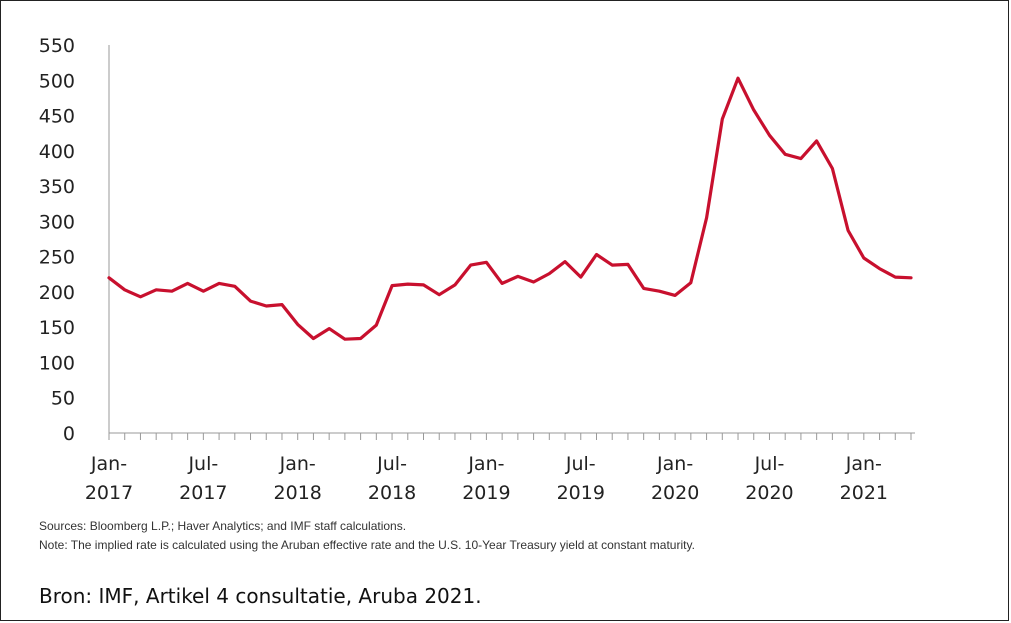  Describe the element at coordinates (57, 152) in the screenshot. I see `y-tick-label: 400` at that location.